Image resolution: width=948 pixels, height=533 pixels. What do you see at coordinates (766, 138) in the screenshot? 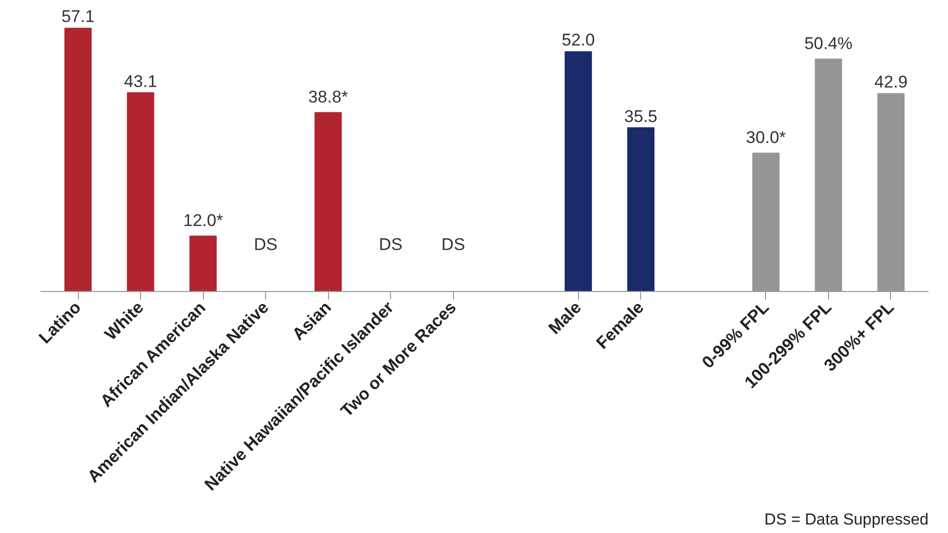
I see `data-label: 30.0*` at bounding box center [766, 138].